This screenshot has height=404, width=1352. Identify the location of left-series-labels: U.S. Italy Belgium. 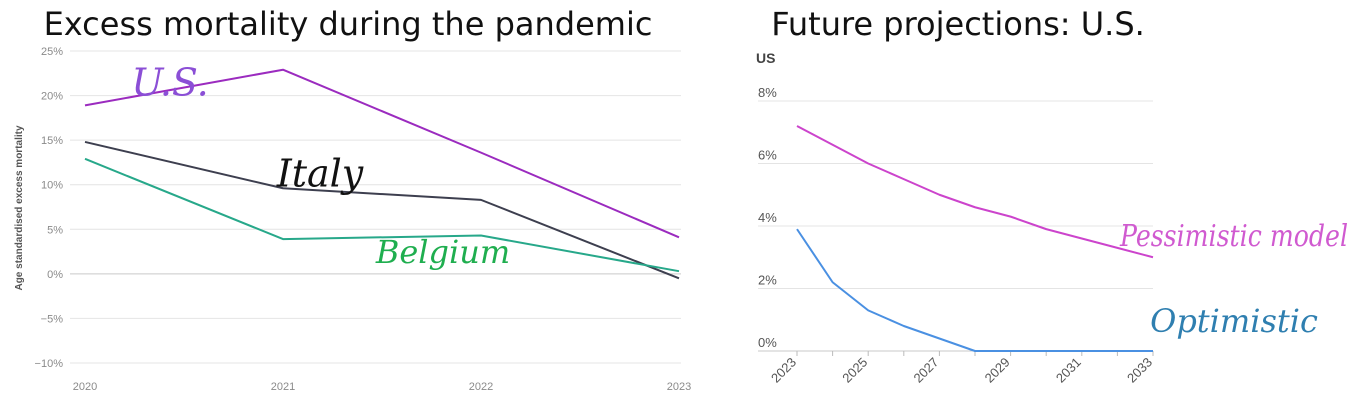
(320, 165).